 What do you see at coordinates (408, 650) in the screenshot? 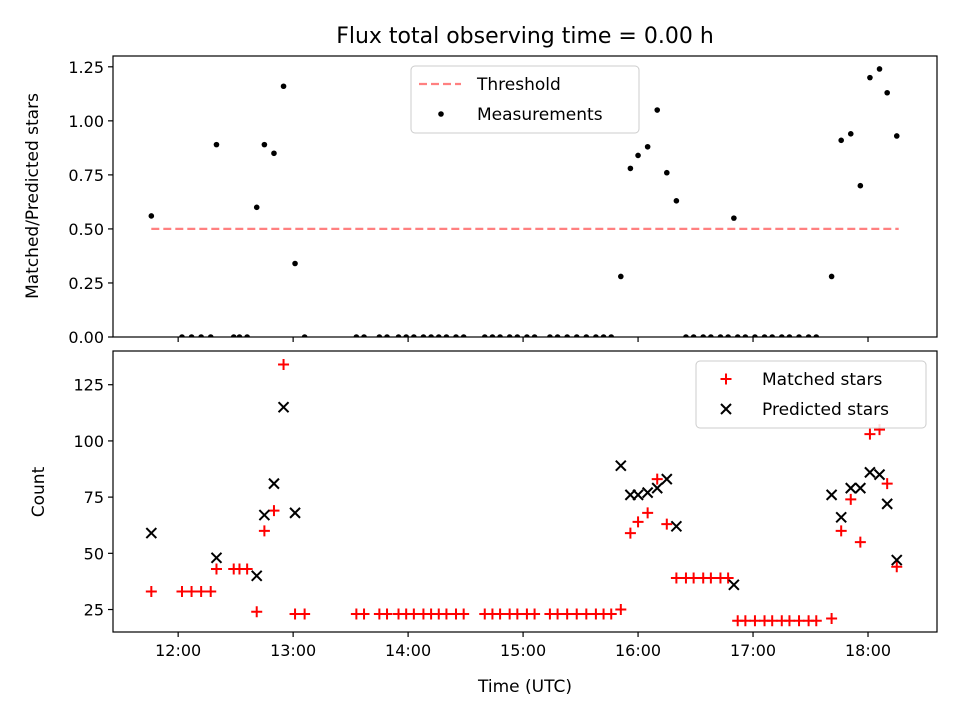
I see `x-tick-label: 14:00` at bounding box center [408, 650].